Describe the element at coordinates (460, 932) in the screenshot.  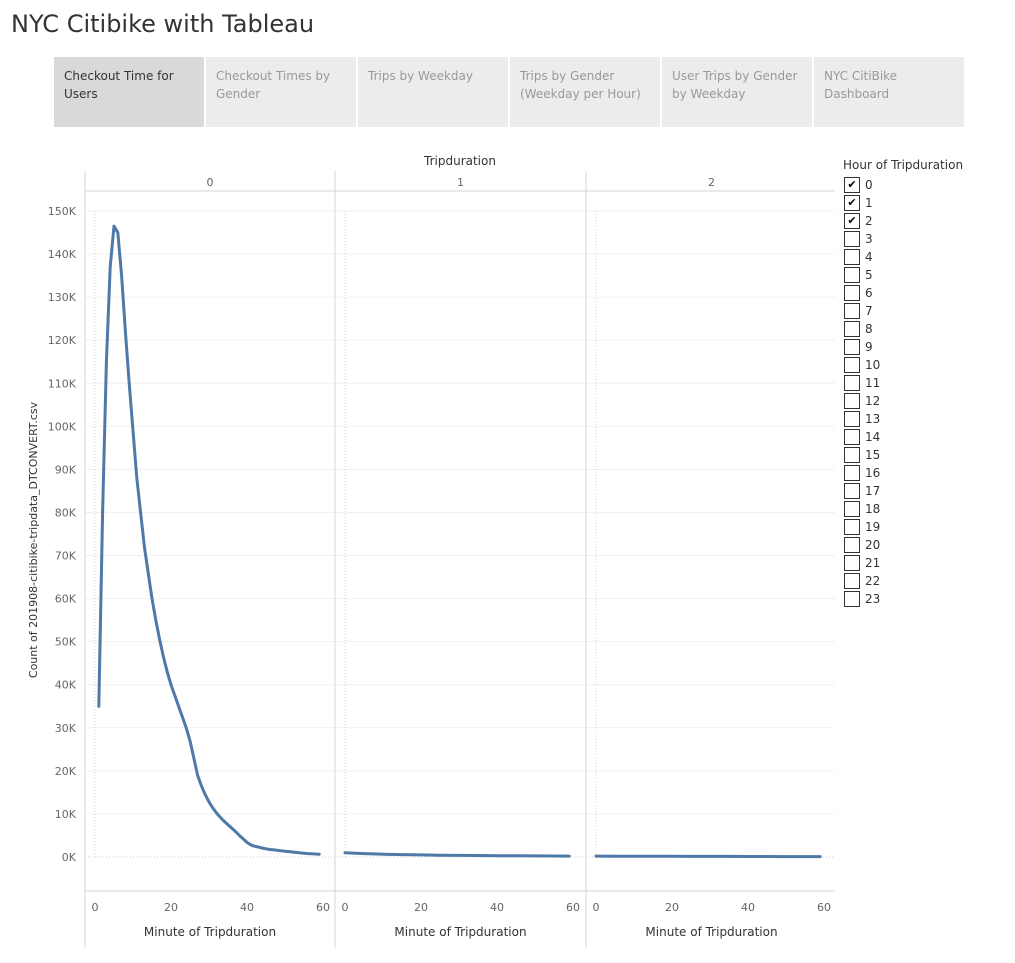
I see `x-axis-label: Minute of Tripduration` at that location.